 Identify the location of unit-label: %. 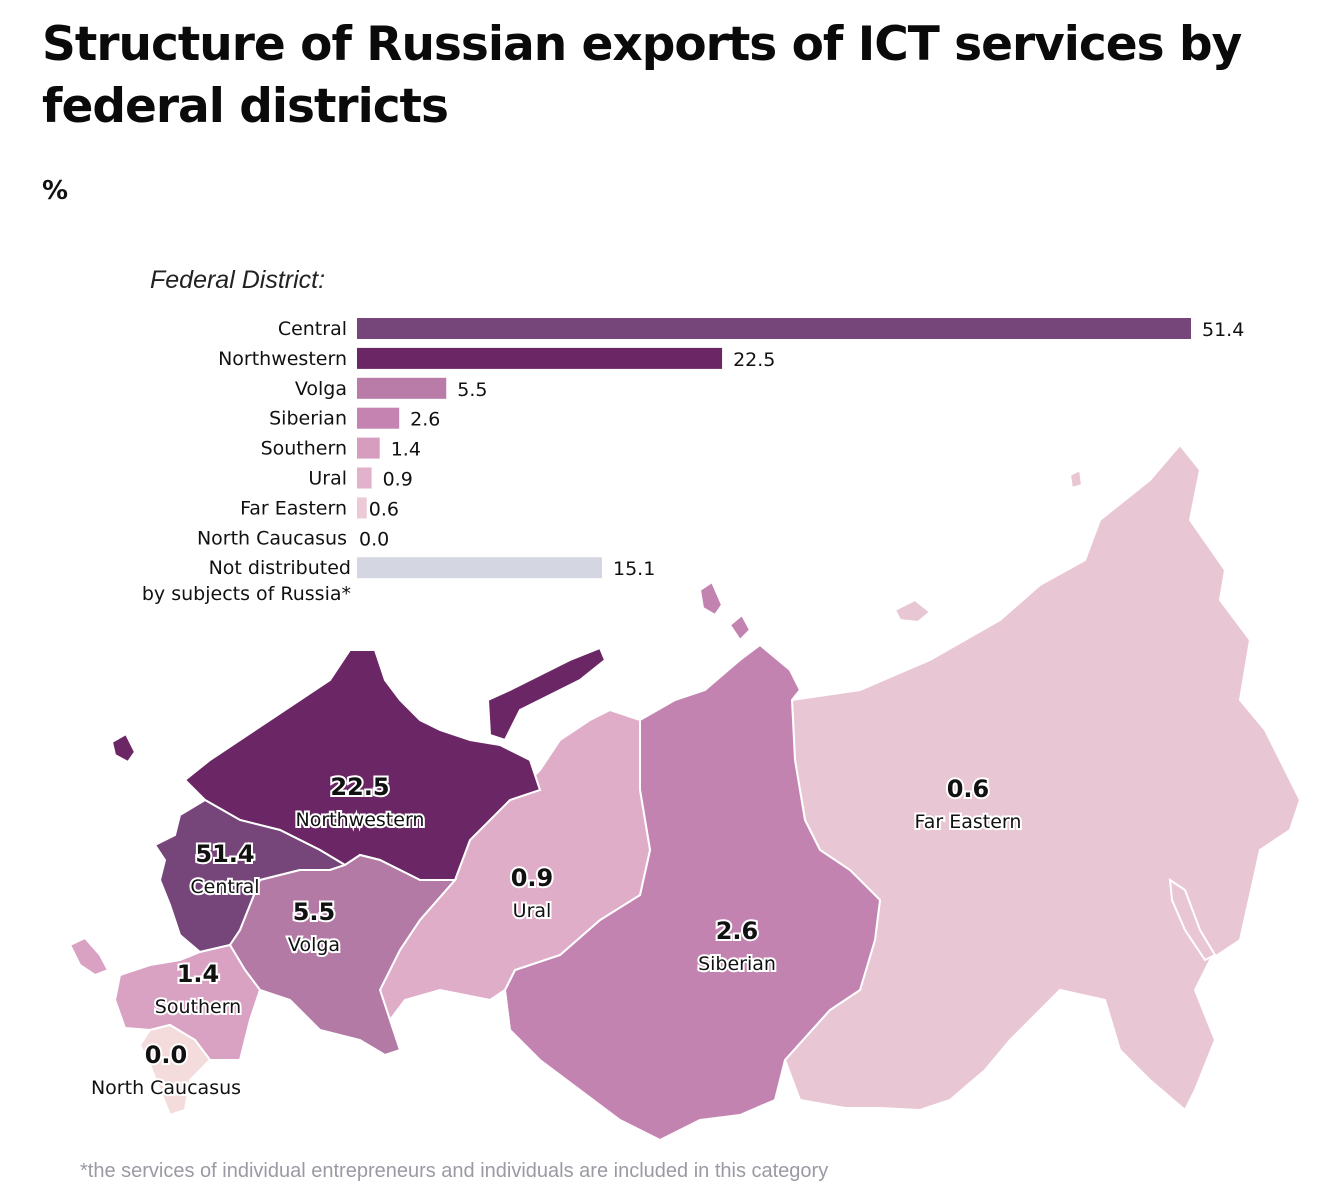
(55, 191).